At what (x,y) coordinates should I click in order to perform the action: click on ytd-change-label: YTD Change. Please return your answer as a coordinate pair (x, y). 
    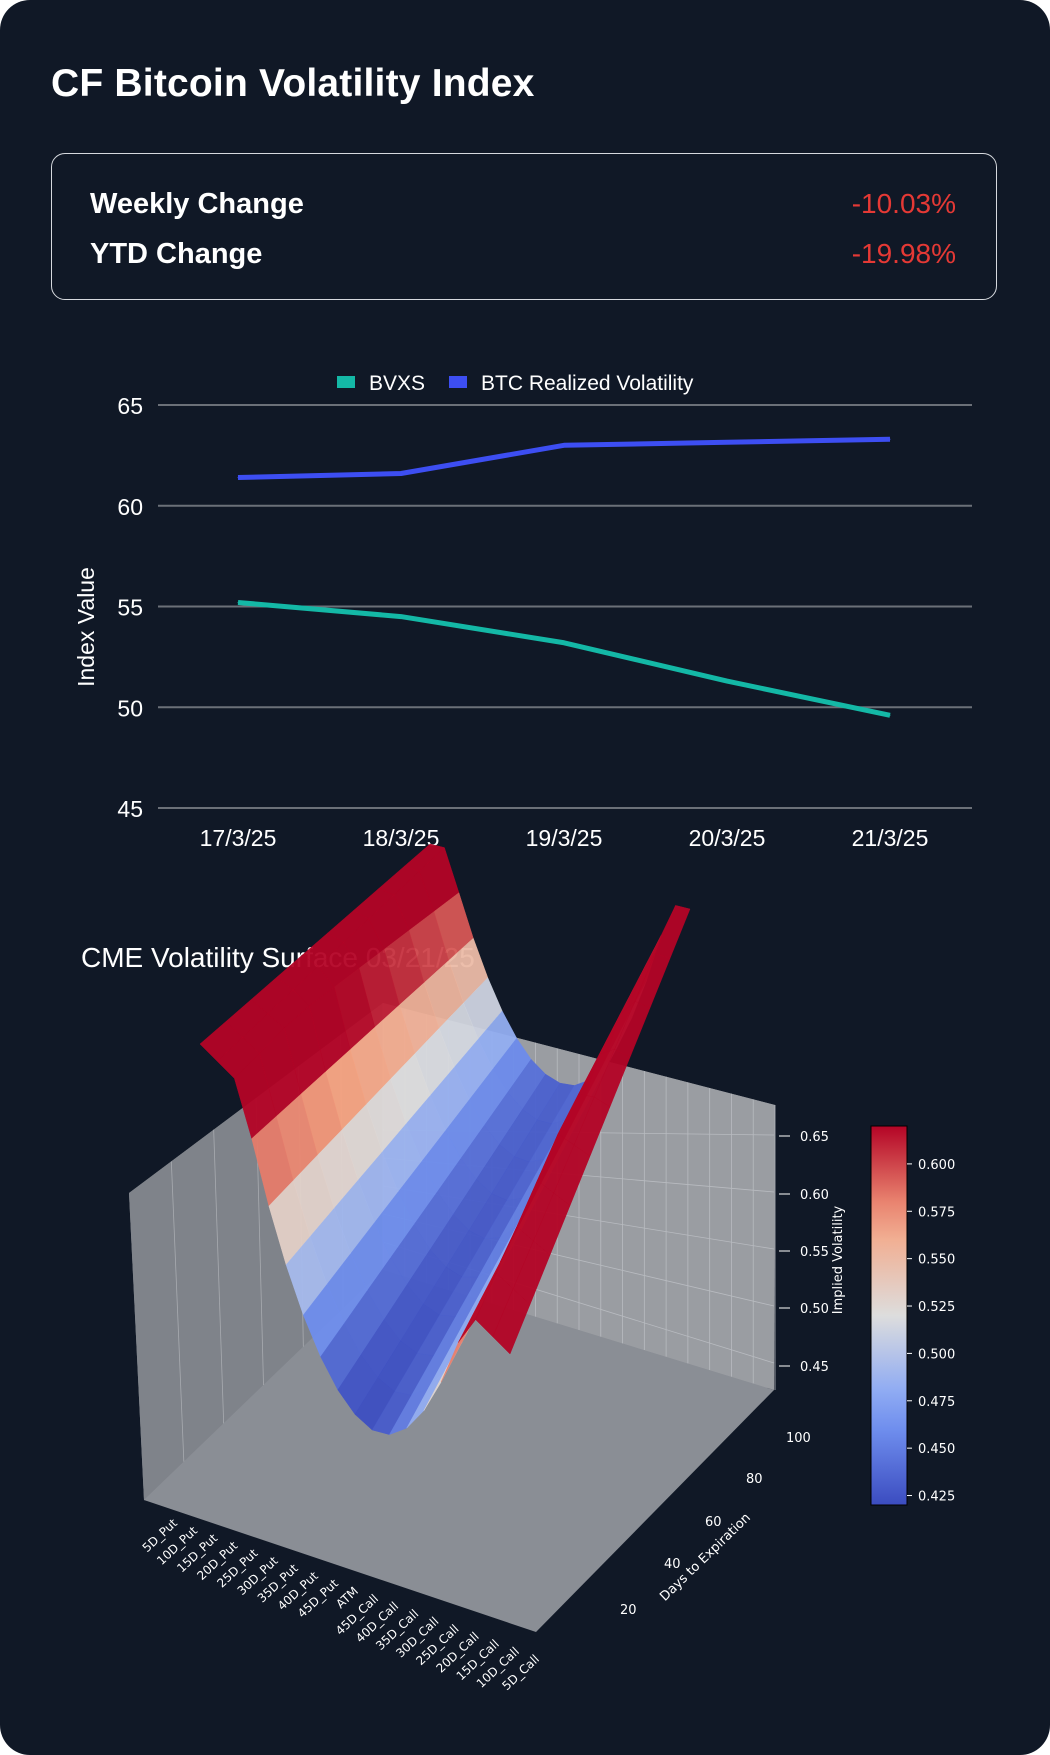
    Looking at the image, I should click on (176, 253).